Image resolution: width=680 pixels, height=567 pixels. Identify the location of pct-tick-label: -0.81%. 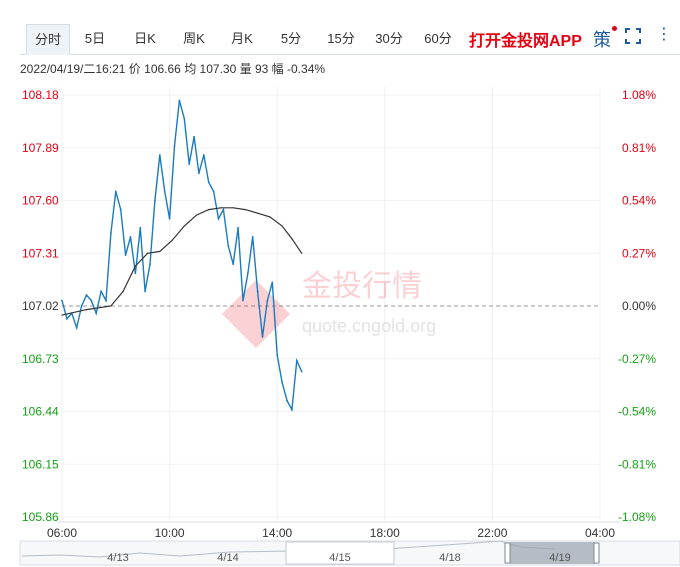
(637, 464).